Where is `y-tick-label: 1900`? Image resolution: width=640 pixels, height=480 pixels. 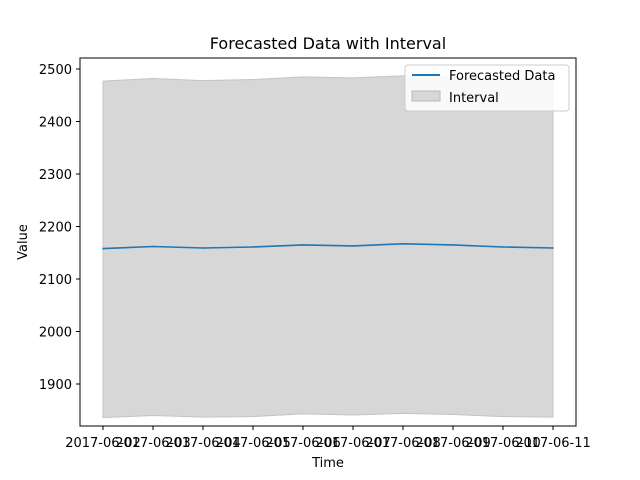
y-tick-label: 1900 is located at coordinates (55, 385).